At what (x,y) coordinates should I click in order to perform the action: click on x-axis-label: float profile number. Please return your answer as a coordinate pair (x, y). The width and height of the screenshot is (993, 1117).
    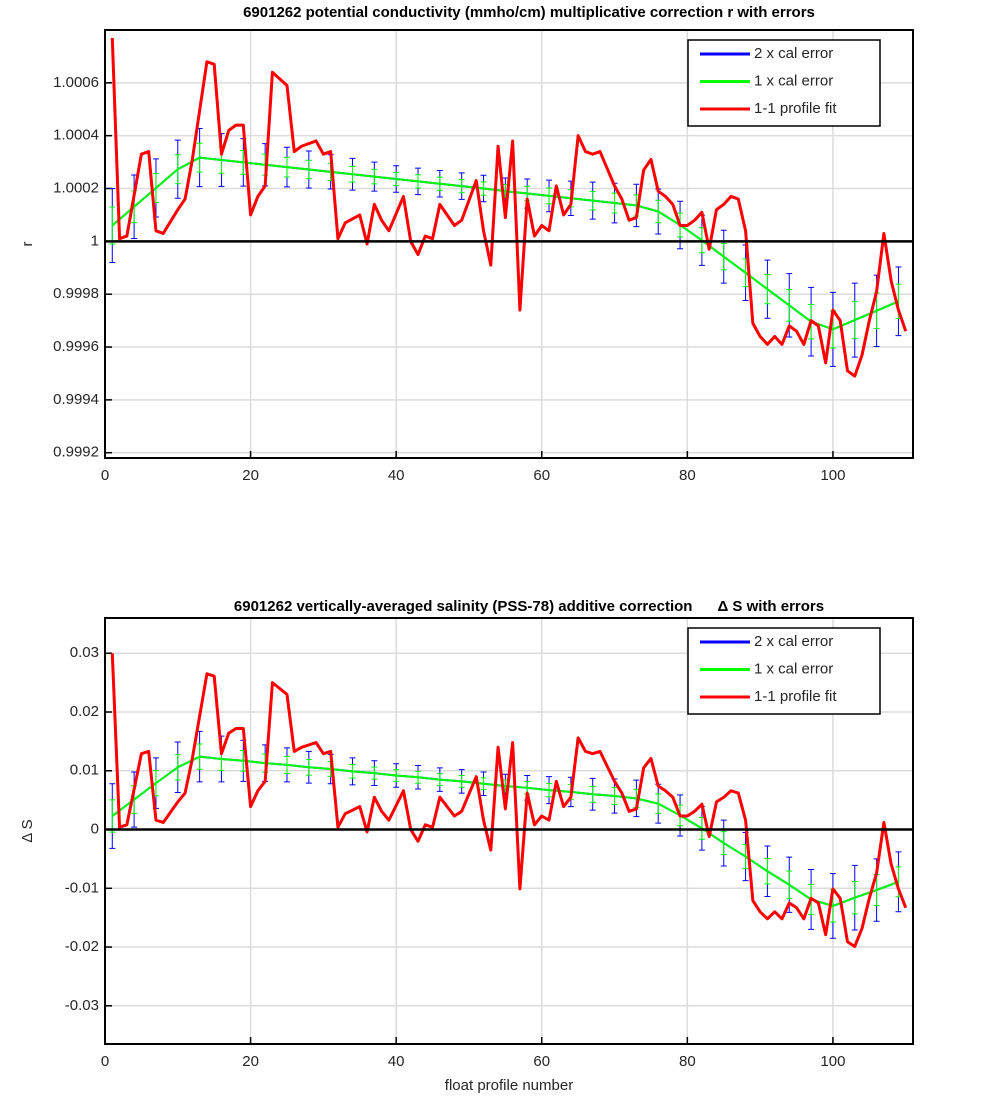
    Looking at the image, I should click on (509, 1085).